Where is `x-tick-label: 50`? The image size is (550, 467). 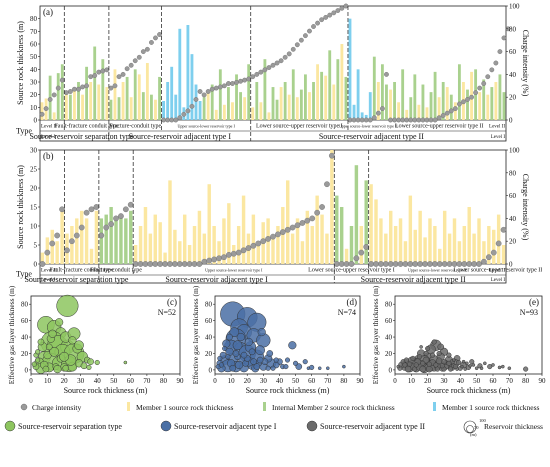
x-tick-label: 50 is located at coordinates (296, 381).